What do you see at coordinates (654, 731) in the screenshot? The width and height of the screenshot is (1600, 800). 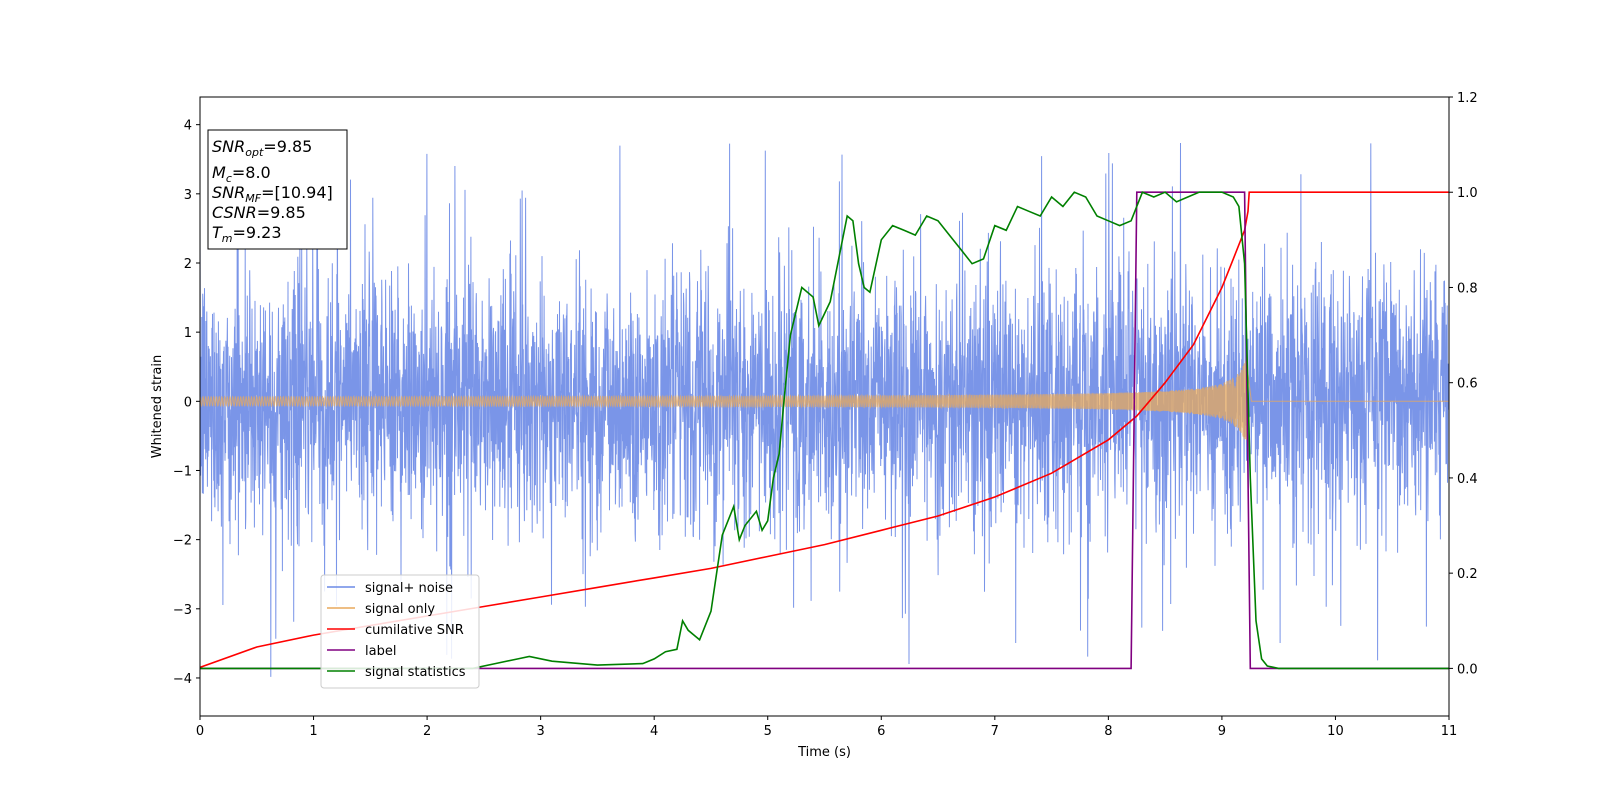 I see `x-tick-label: 4` at bounding box center [654, 731].